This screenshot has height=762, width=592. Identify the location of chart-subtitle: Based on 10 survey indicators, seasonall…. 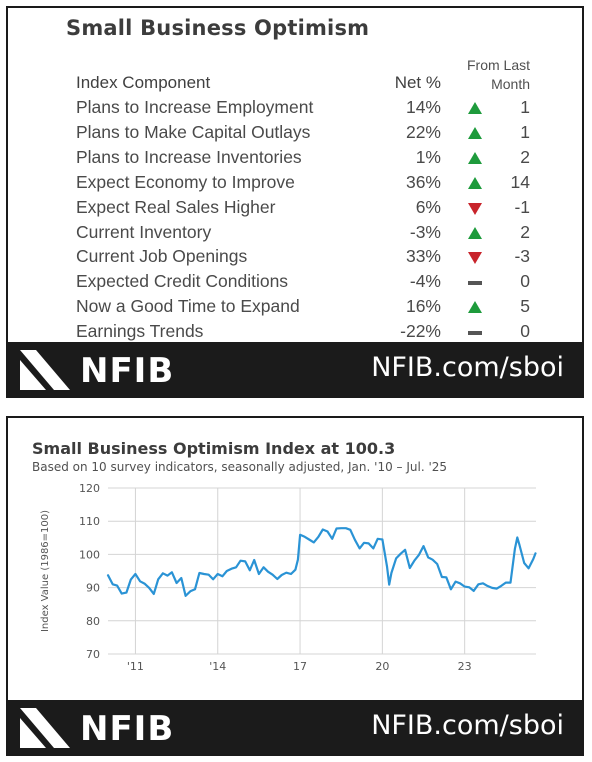
(240, 467).